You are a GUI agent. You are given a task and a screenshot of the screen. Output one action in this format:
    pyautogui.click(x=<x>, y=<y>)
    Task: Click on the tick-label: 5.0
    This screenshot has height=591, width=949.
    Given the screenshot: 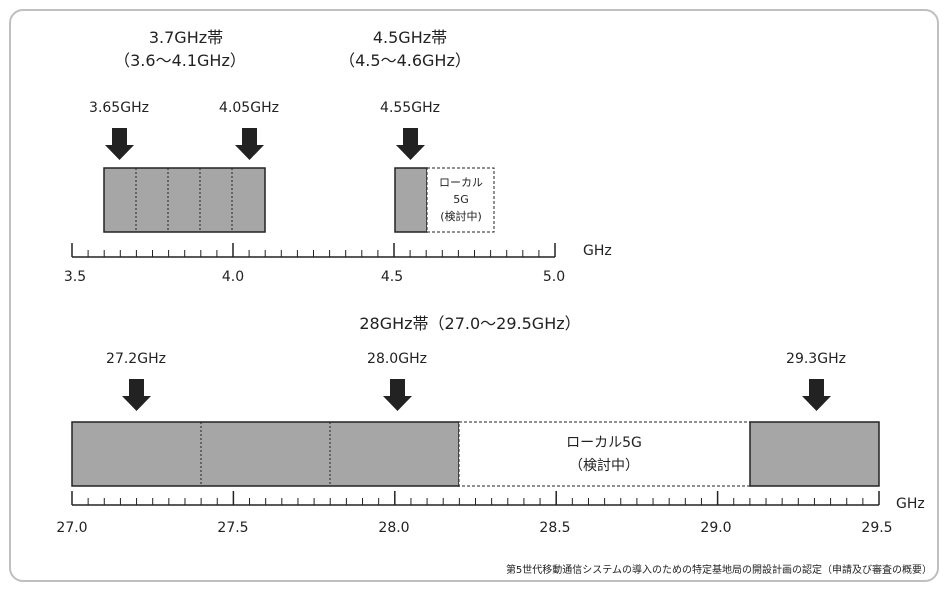 What is the action you would take?
    pyautogui.click(x=554, y=277)
    